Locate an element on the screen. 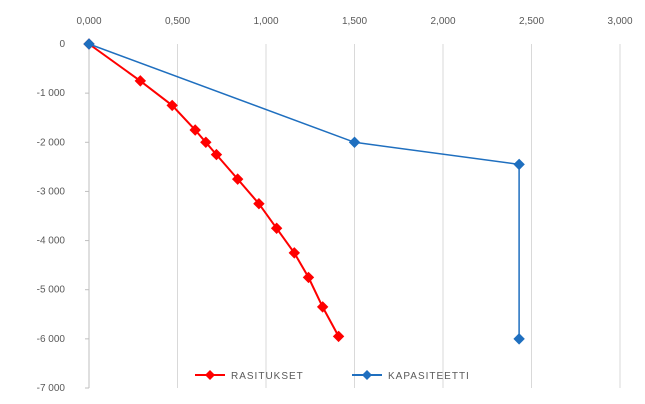 The height and width of the screenshot is (404, 645). legend-label: RASITUKSET is located at coordinates (267, 376).